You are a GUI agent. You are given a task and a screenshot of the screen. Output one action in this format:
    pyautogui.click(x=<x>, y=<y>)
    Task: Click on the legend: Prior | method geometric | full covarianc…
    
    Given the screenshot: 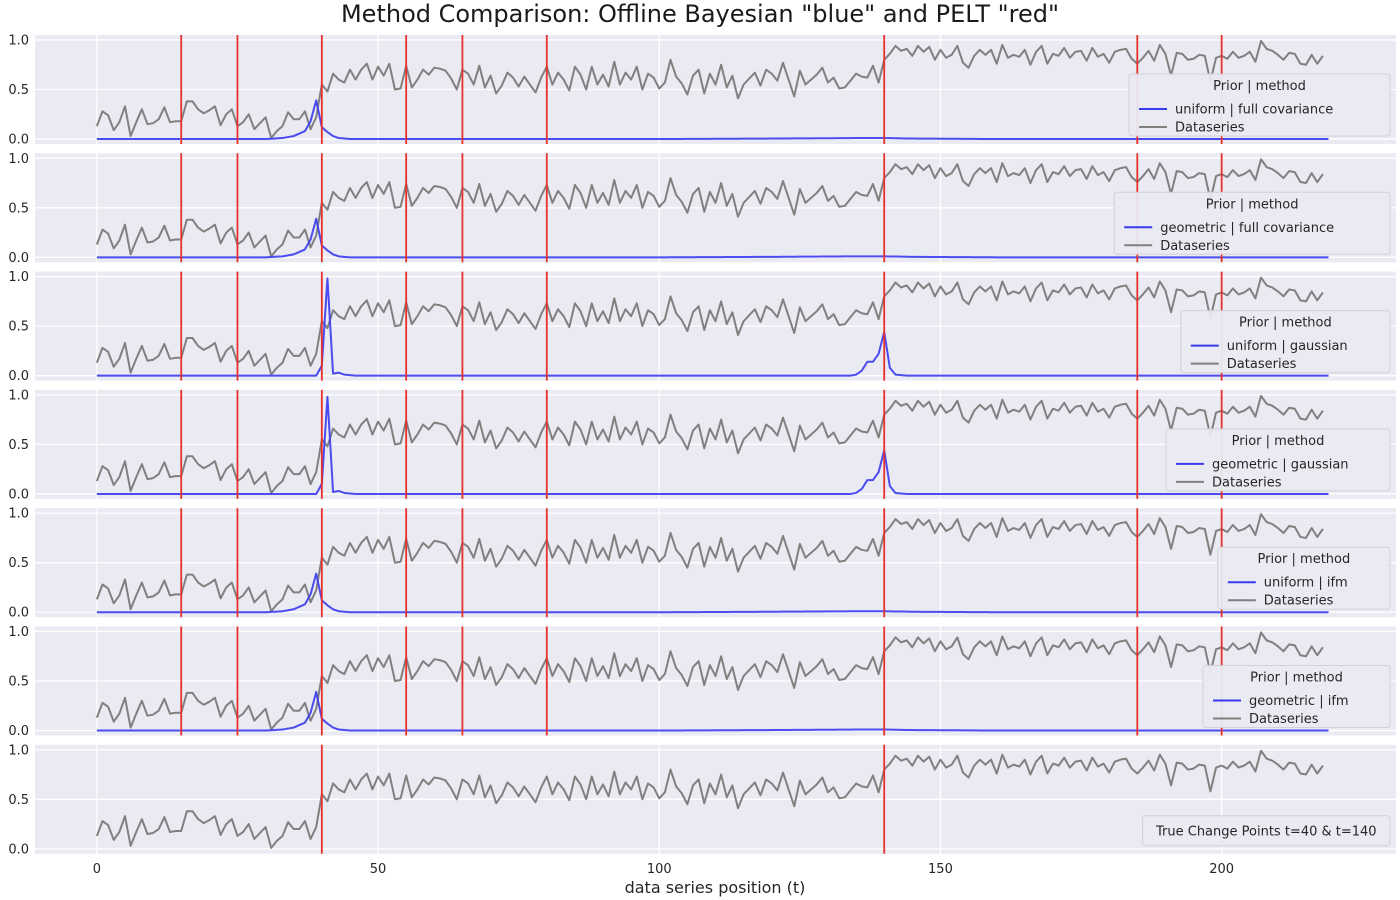 What is the action you would take?
    pyautogui.click(x=1252, y=223)
    